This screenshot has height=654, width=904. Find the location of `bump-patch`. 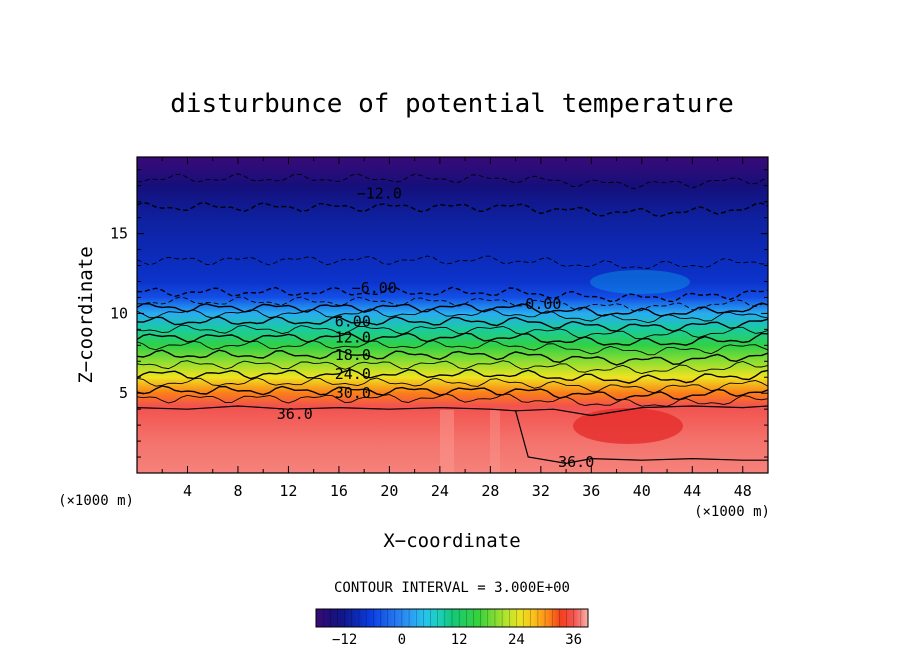

bump-patch is located at coordinates (640, 282).